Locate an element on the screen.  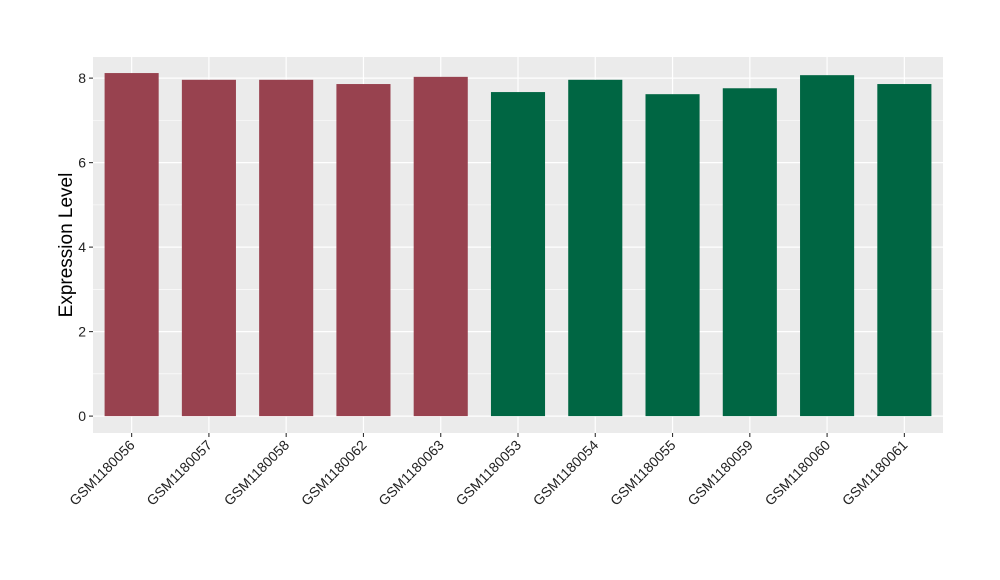
x-tick-label: GSM1180059 is located at coordinates (720, 473).